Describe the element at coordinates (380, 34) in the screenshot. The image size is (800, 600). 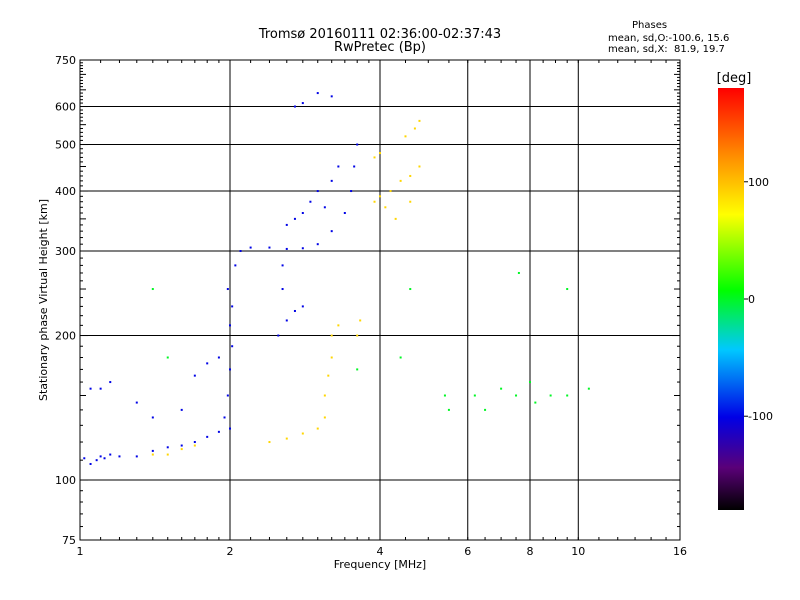
I see `chart-title: Tromsø 20160111 02:36:00-02:37:43` at that location.